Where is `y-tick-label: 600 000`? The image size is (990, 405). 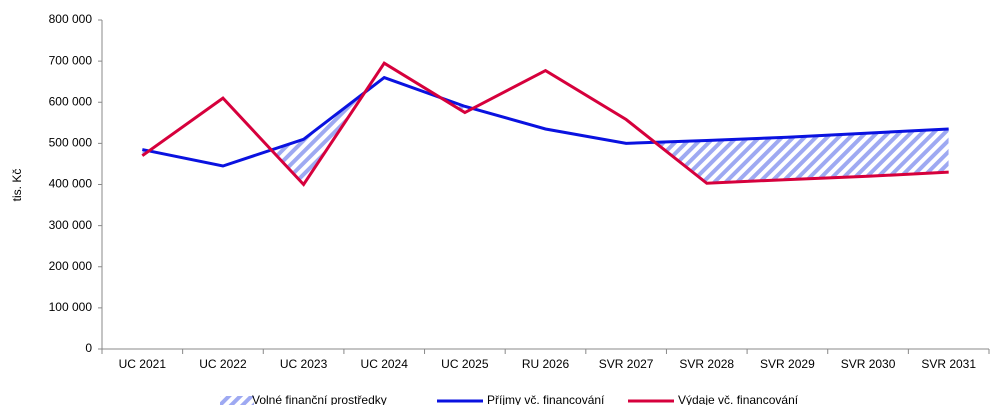 y-tick-label: 600 000 is located at coordinates (71, 101).